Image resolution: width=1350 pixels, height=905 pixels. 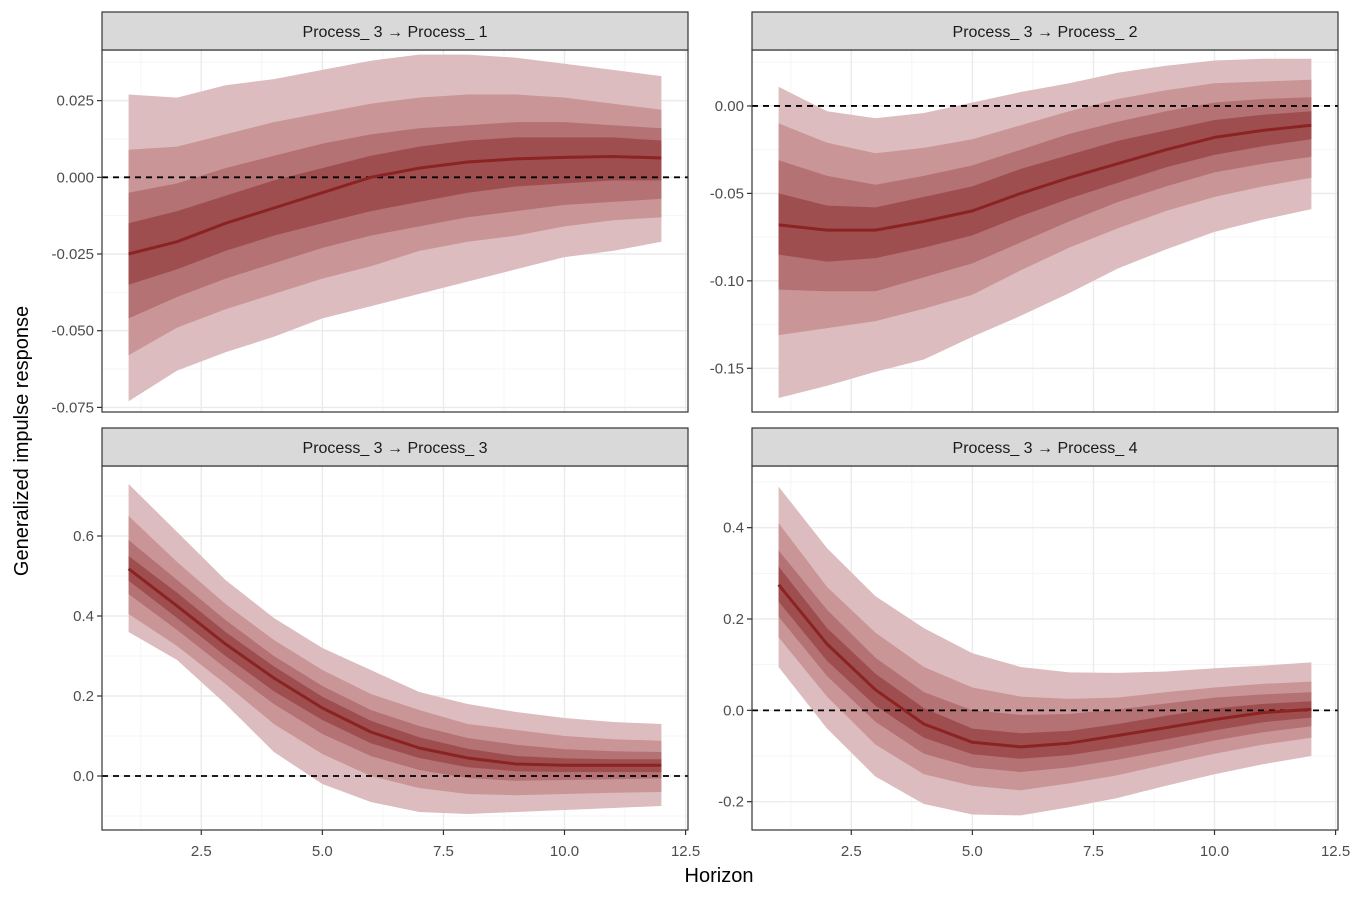 What do you see at coordinates (72, 254) in the screenshot?
I see `y-tick-label: -0.025` at bounding box center [72, 254].